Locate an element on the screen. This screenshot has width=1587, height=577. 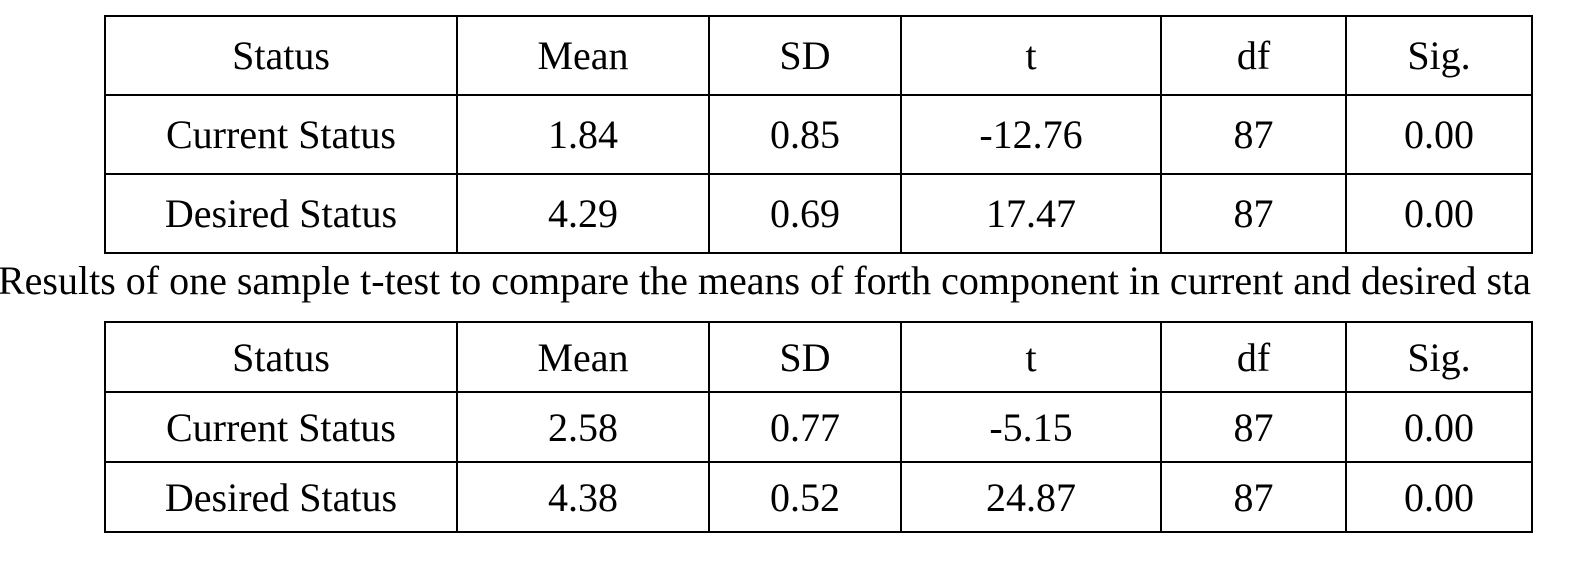
data-row: Current Status 2.58 0.77 -5.15 87 0.00 is located at coordinates (818, 427).